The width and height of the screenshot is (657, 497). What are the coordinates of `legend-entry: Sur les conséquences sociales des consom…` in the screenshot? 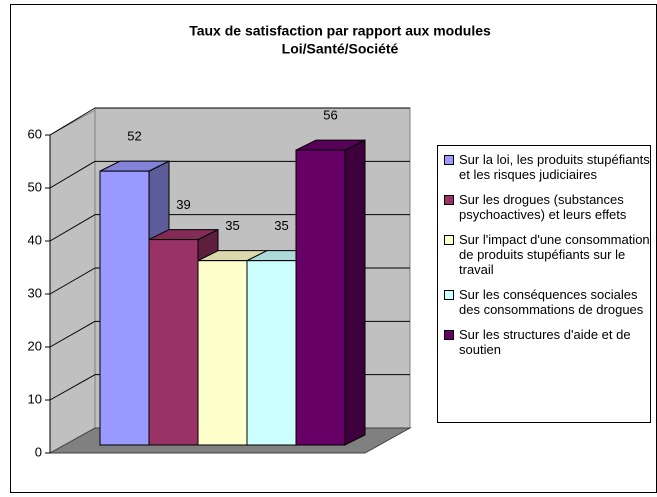 It's located at (547, 302).